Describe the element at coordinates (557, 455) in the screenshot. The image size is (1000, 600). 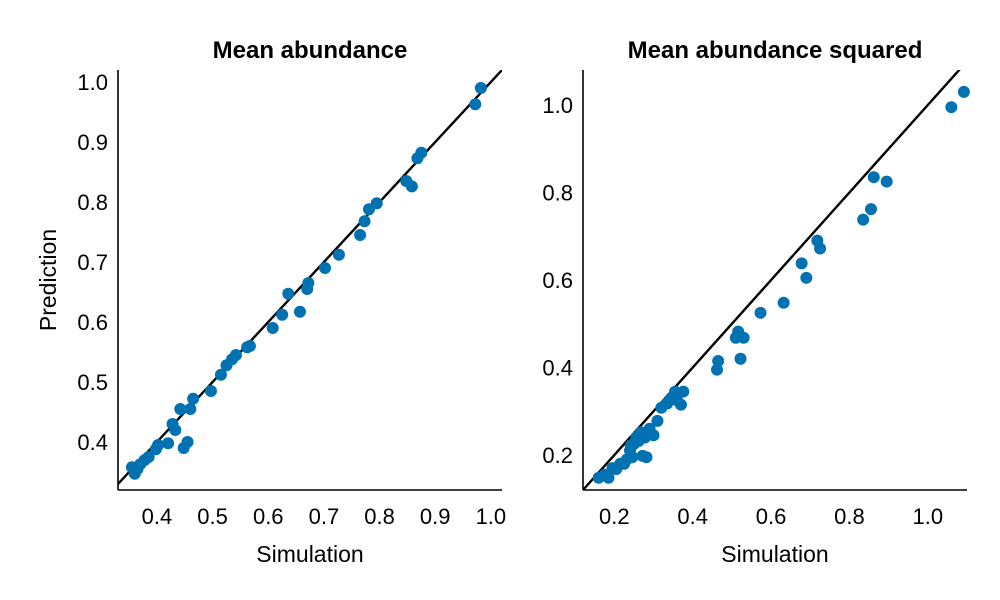
I see `y-tick-label: 0.2` at that location.